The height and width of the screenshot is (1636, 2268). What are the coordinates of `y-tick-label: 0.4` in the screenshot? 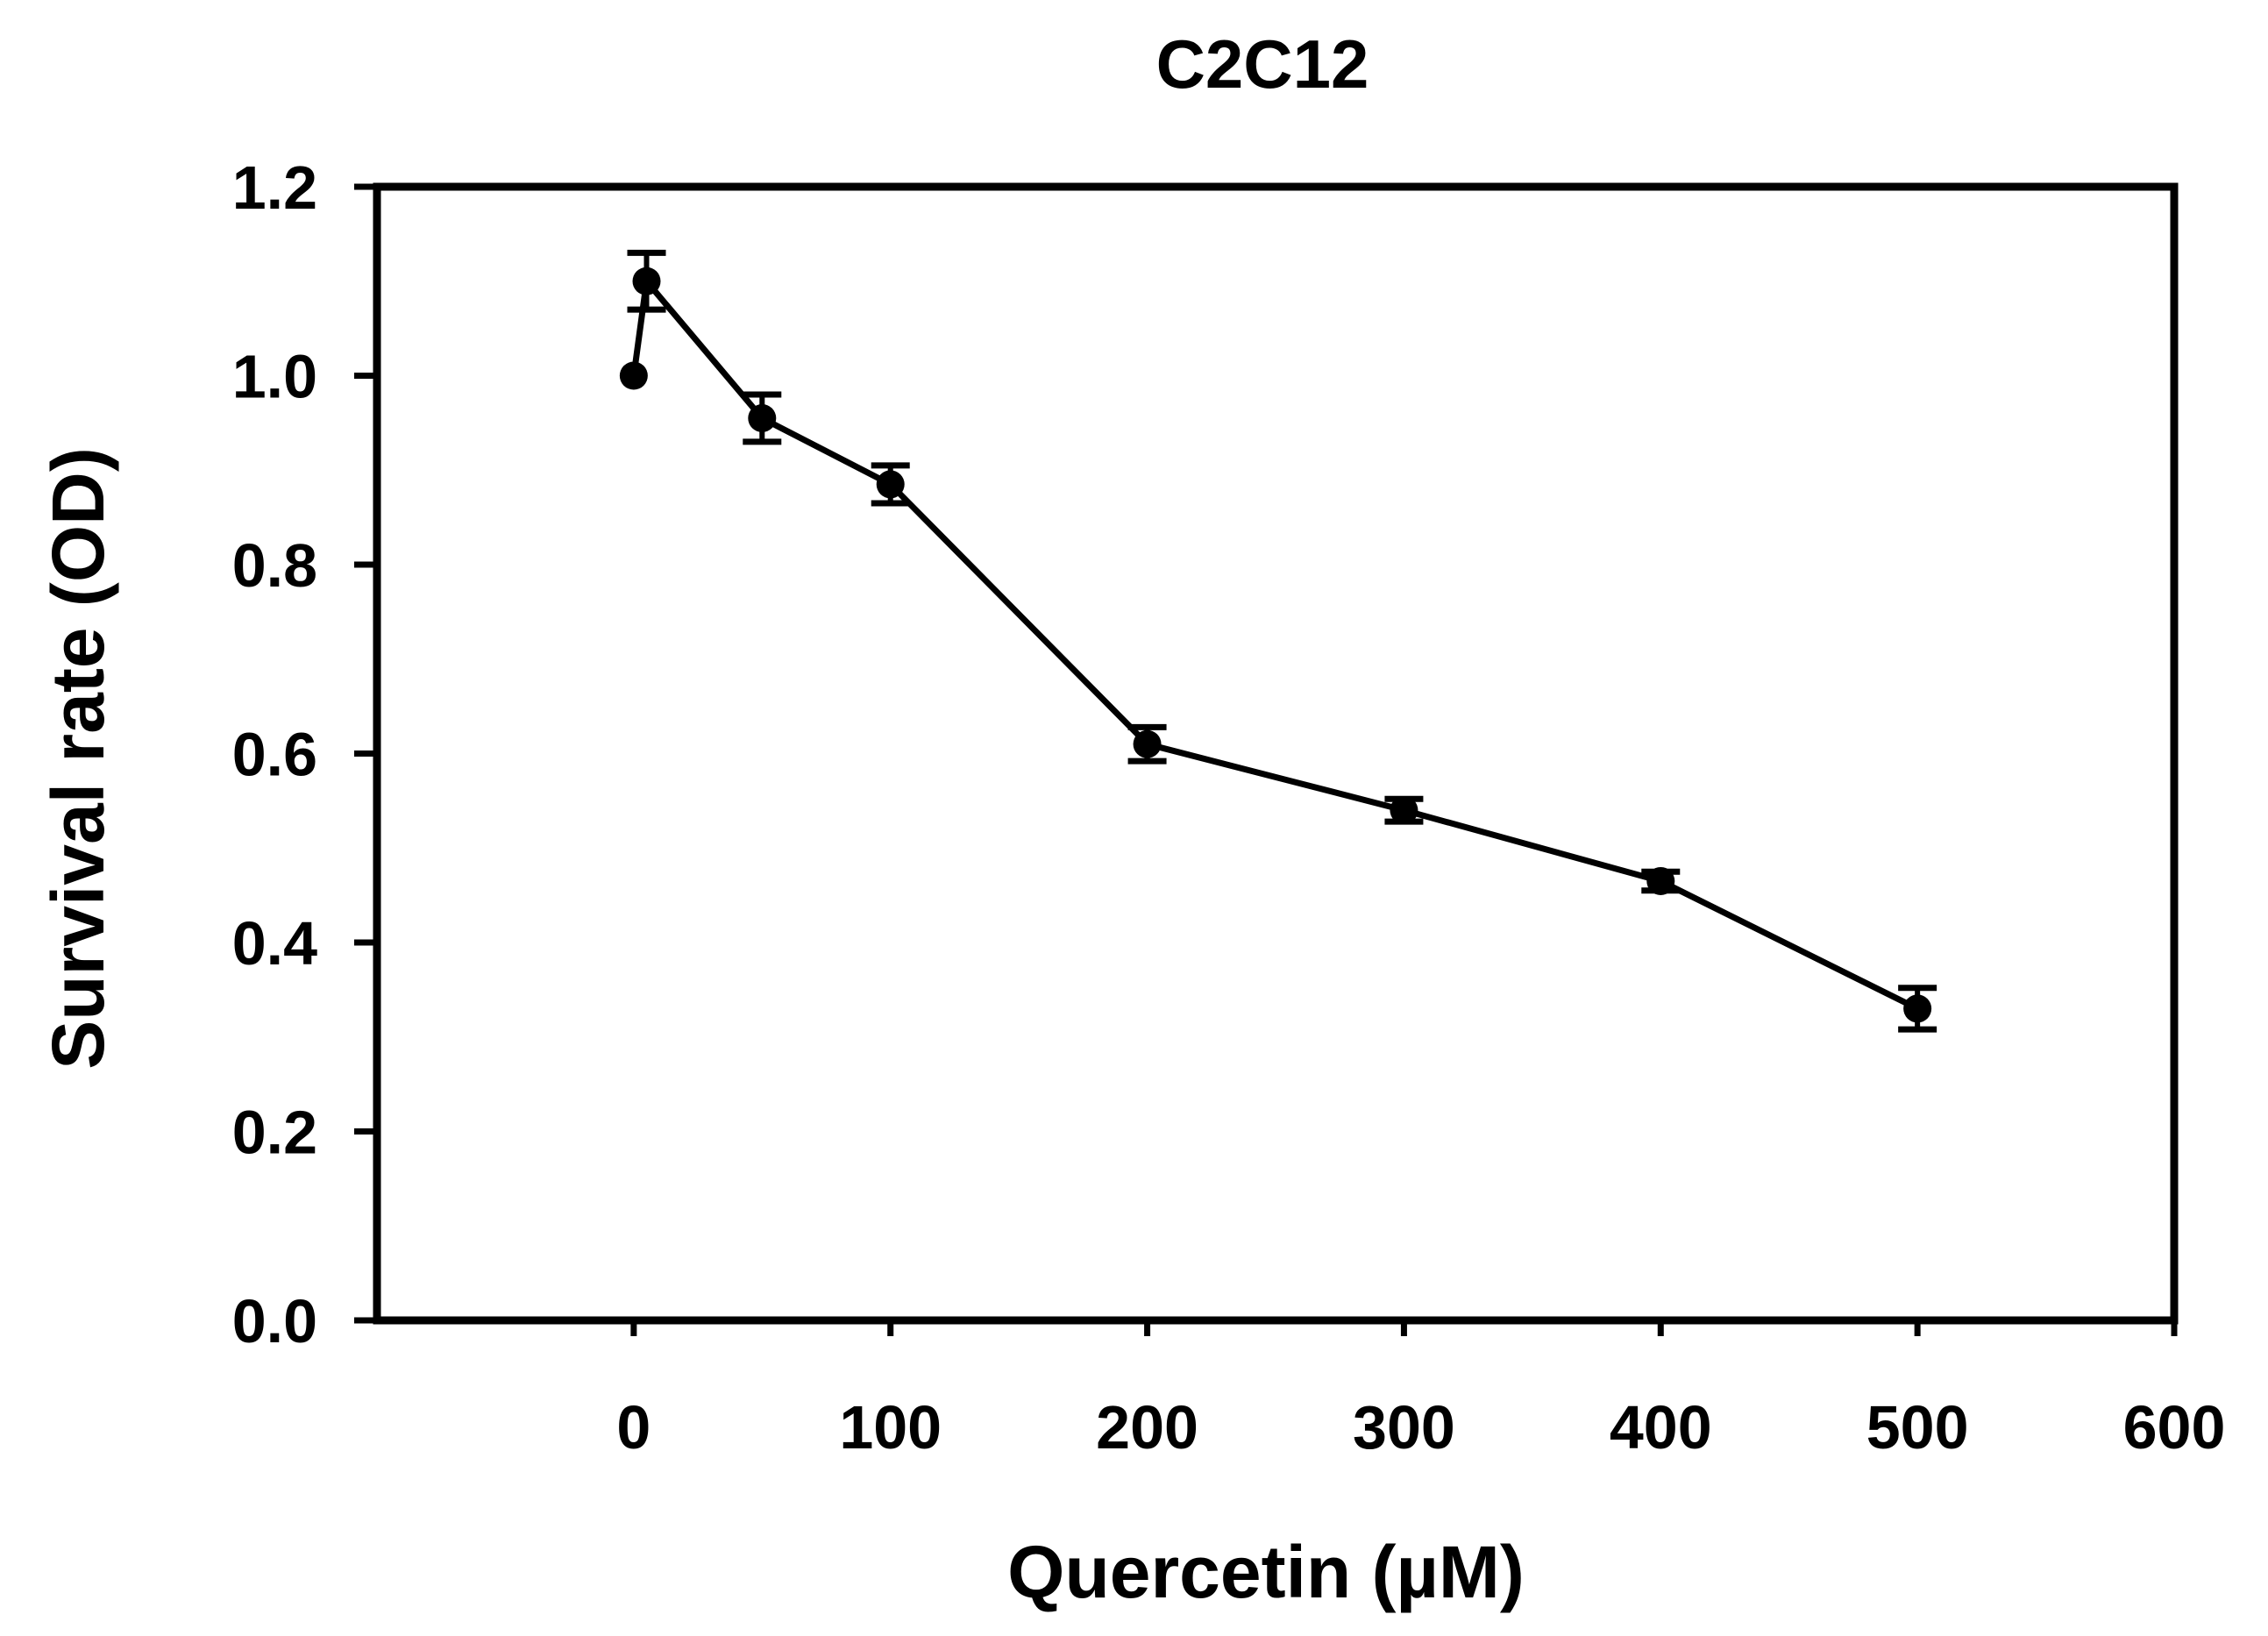 It's located at (274, 944).